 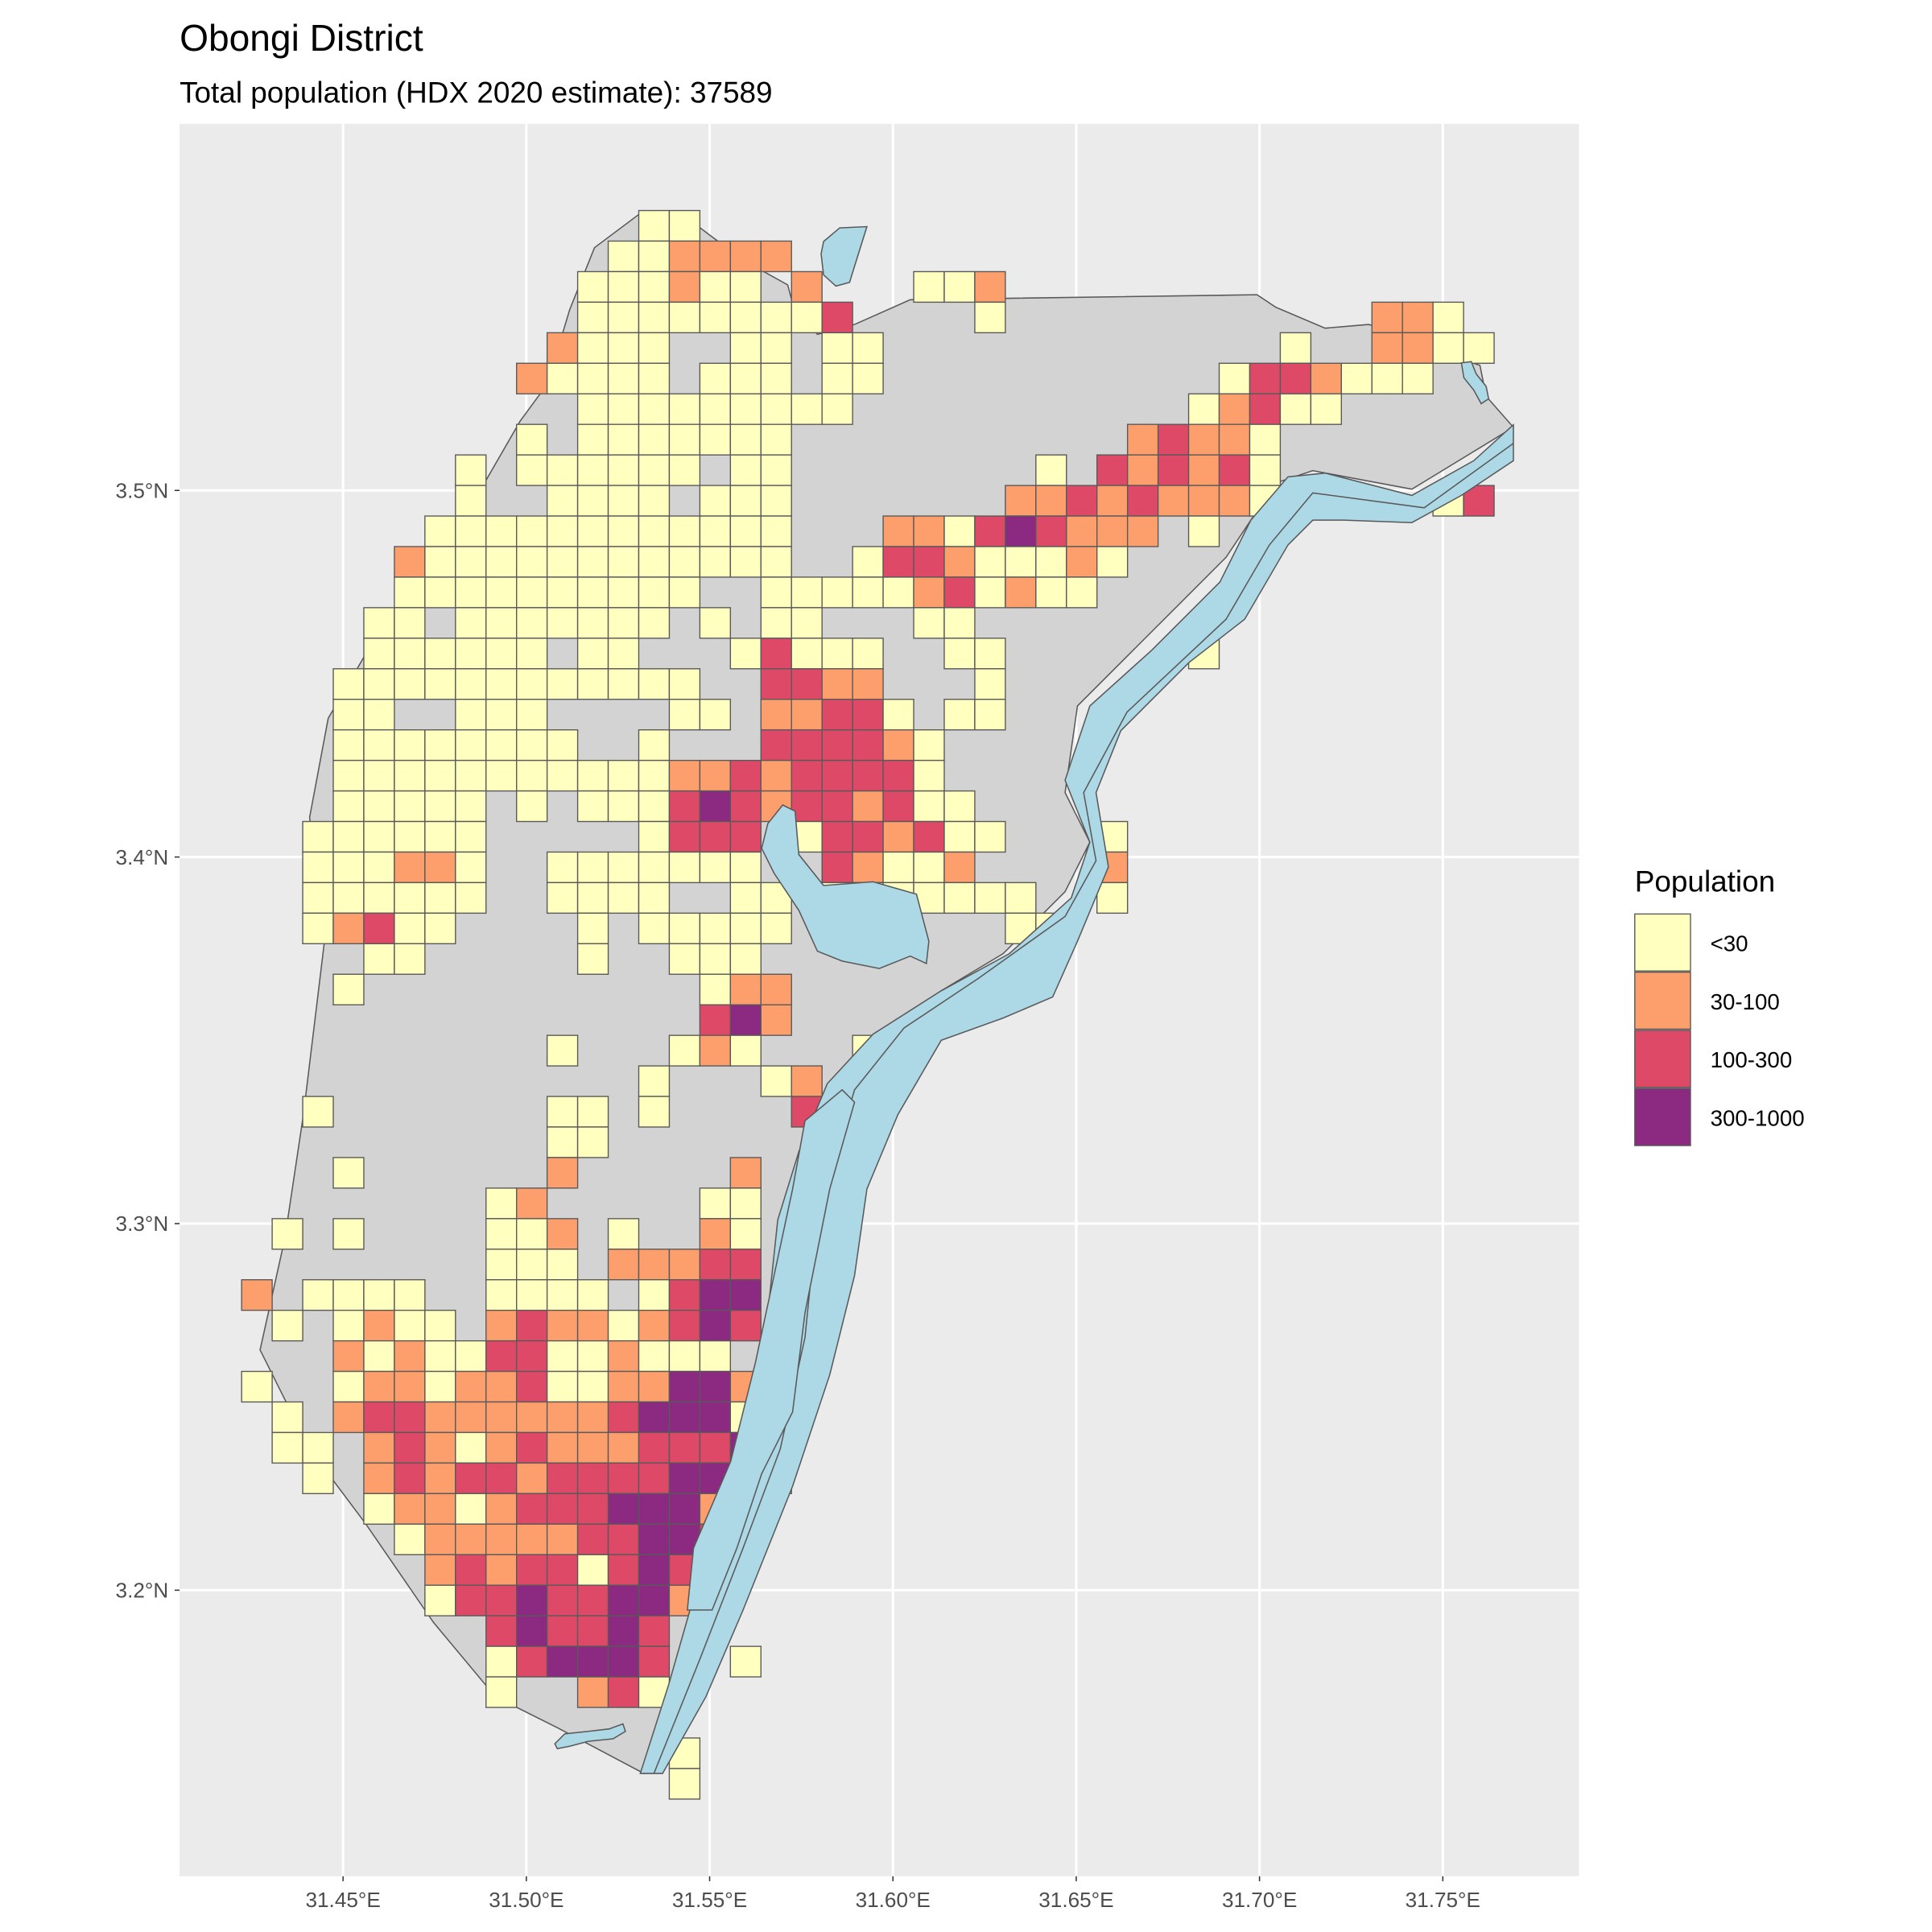 I want to click on x-tick-label: 31.75°E, so click(x=1443, y=1900).